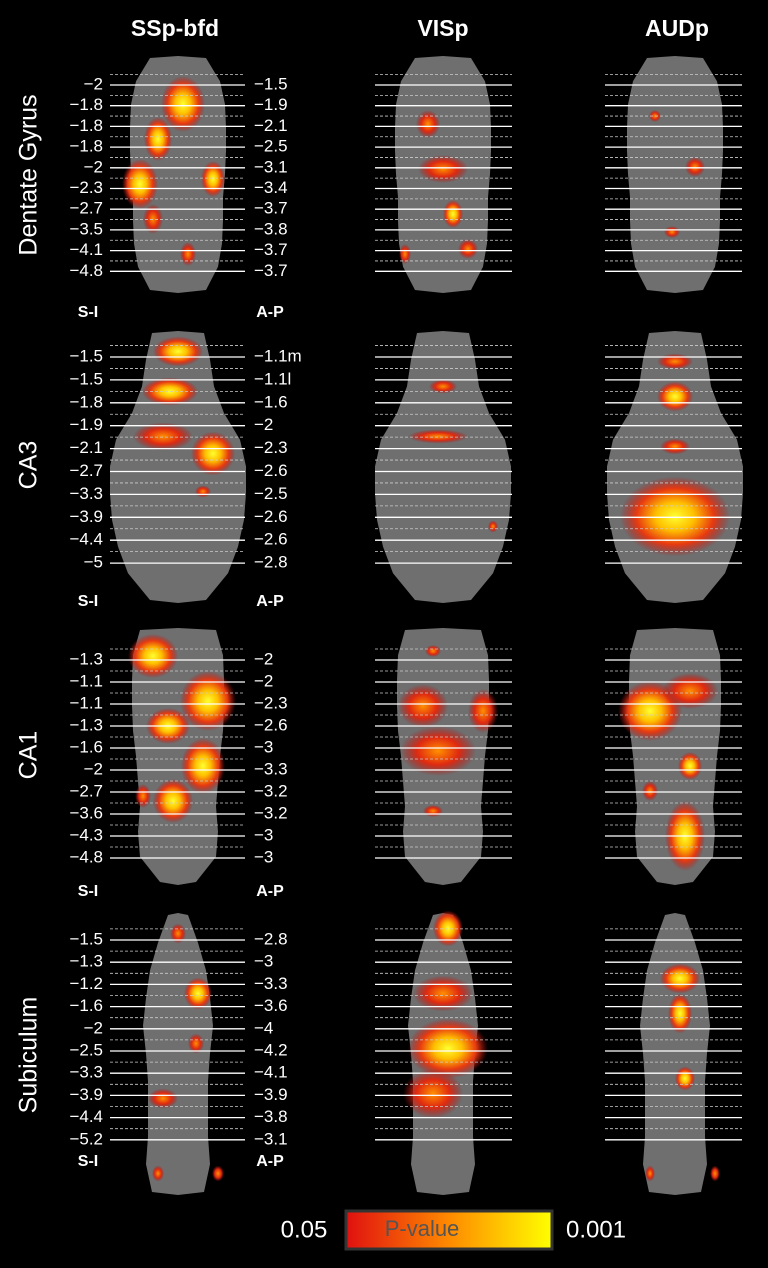  What do you see at coordinates (271, 104) in the screenshot?
I see `ap-label: −1.9` at bounding box center [271, 104].